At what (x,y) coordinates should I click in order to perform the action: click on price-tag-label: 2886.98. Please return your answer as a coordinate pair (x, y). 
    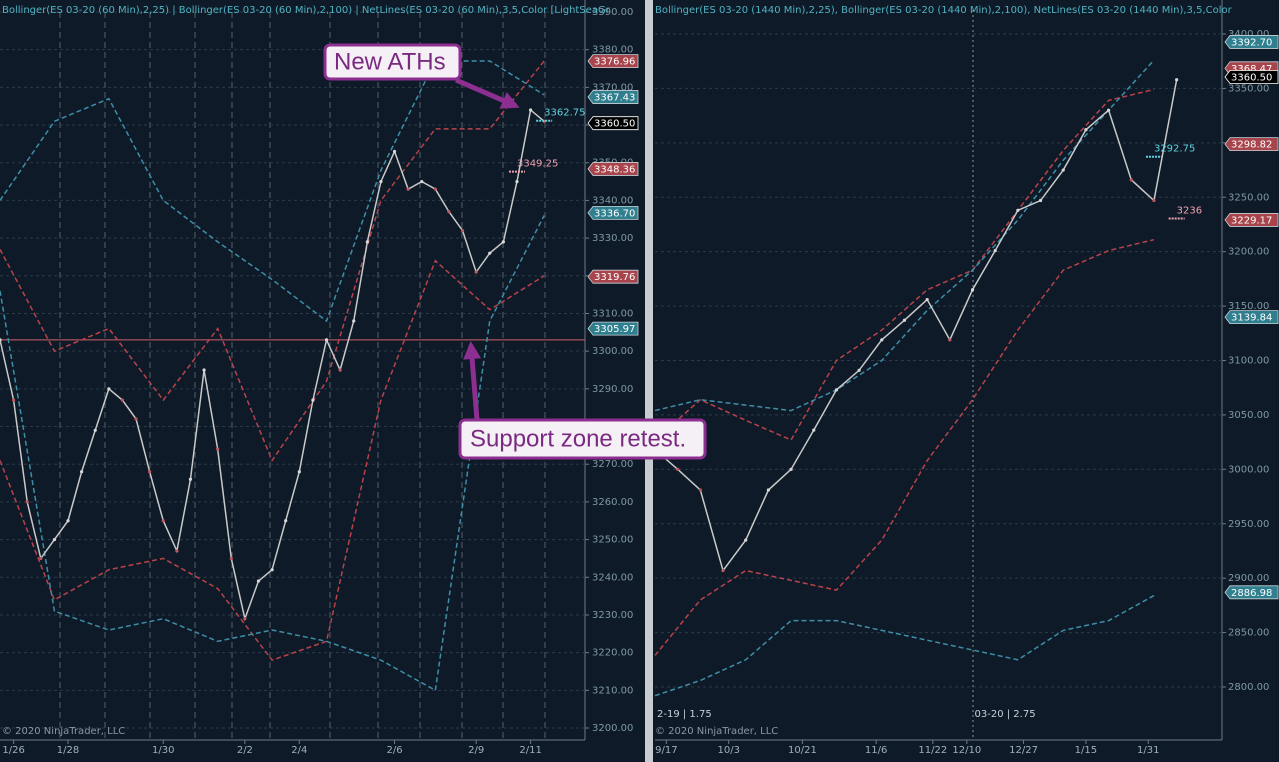
    Looking at the image, I should click on (1251, 593).